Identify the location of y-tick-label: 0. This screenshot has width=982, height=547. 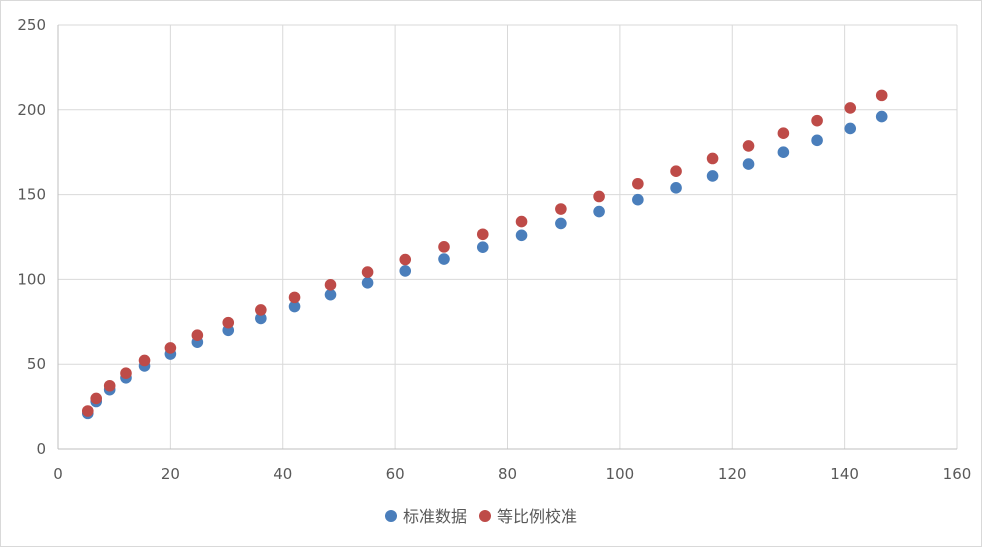
(41, 449).